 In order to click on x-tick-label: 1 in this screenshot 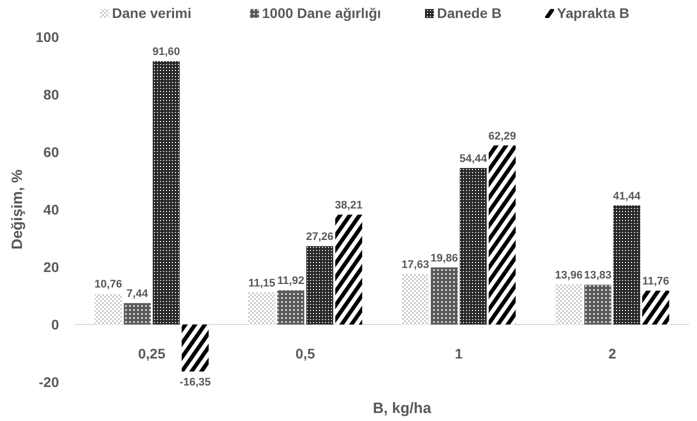, I will do `click(458, 354)`.